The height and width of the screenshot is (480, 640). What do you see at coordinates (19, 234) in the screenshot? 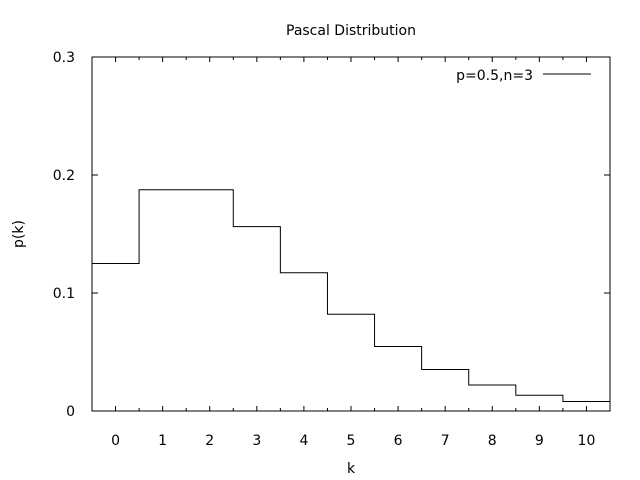
I see `y-axis-label: p(k)` at bounding box center [19, 234].